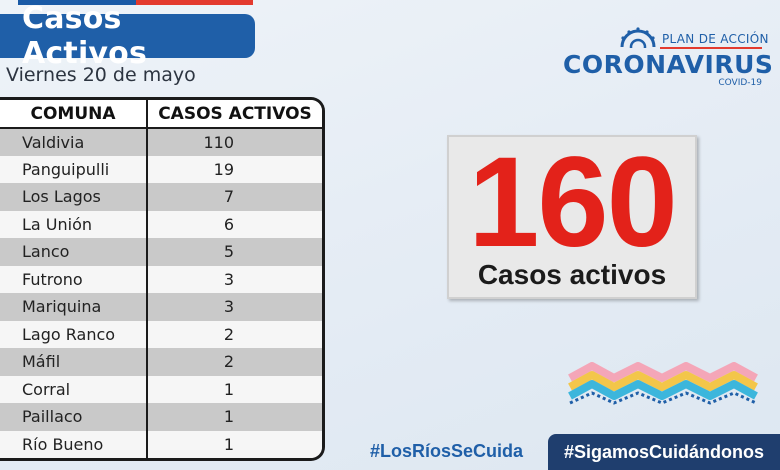  What do you see at coordinates (74, 169) in the screenshot?
I see `comuna-cell: Panguipulli` at bounding box center [74, 169].